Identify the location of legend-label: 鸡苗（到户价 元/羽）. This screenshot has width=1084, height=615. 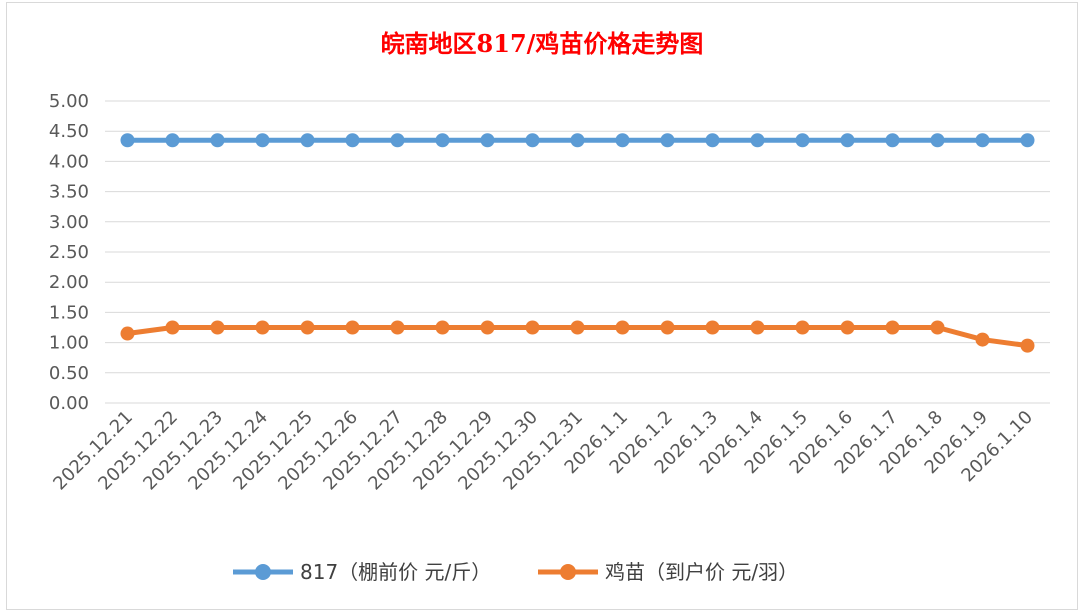
(701, 572).